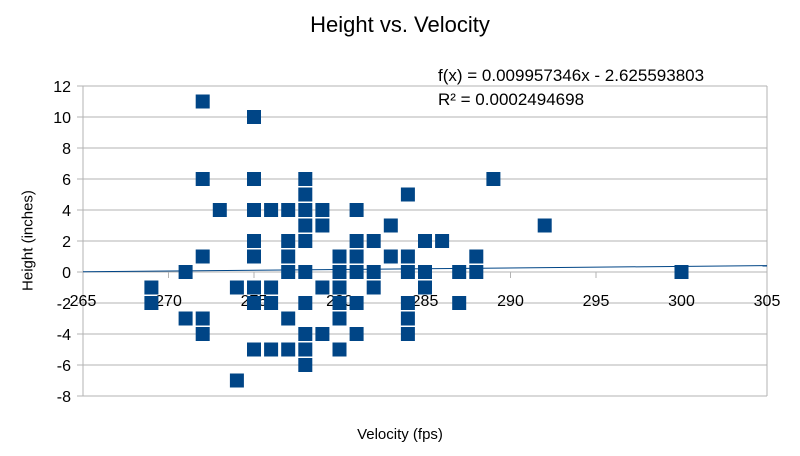 Image resolution: width=800 pixels, height=456 pixels. What do you see at coordinates (400, 24) in the screenshot?
I see `chart-title: Height vs. Velocity` at bounding box center [400, 24].